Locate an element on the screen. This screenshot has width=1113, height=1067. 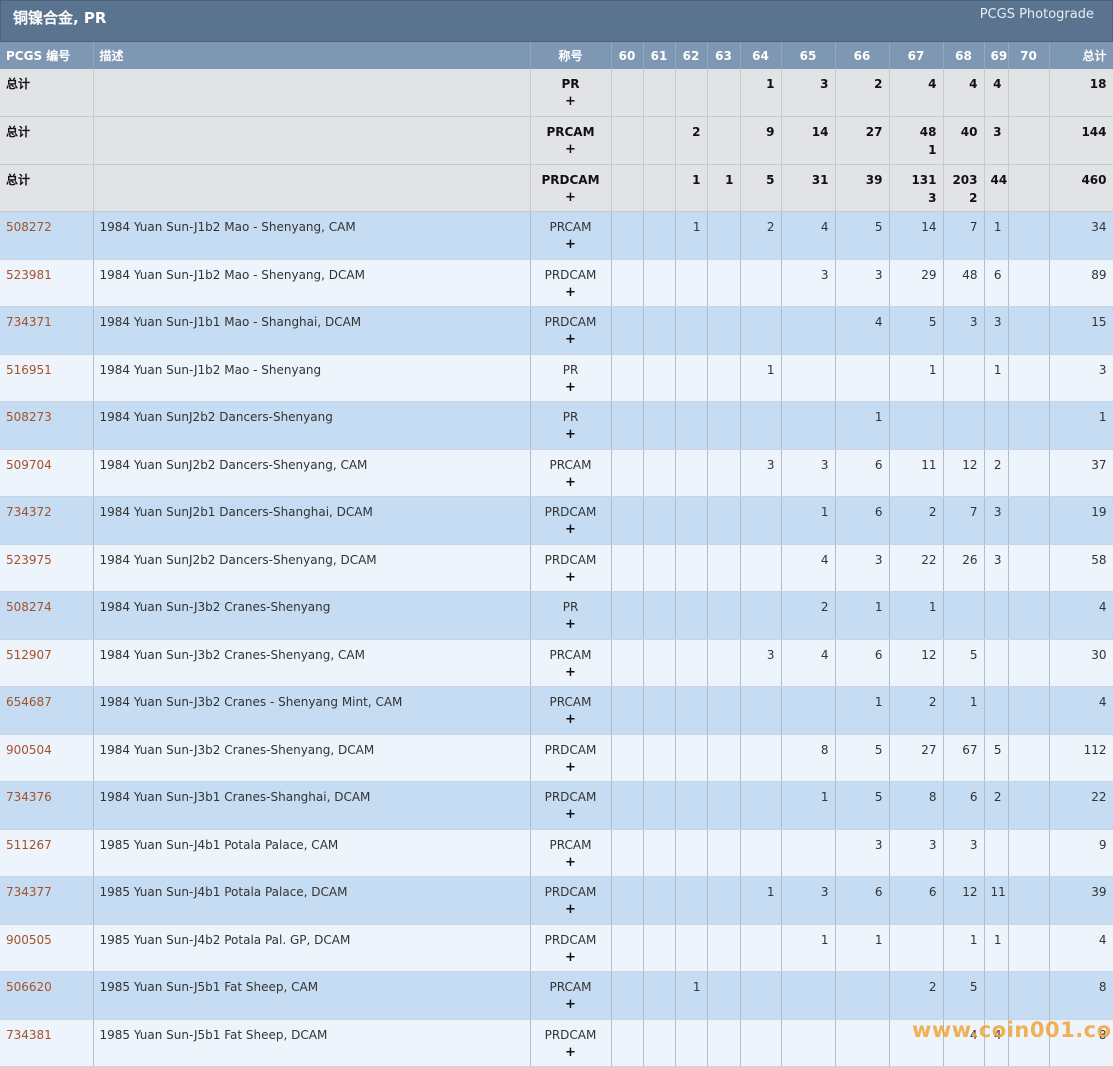
pcgs-code-link: 506620 is located at coordinates (29, 987).